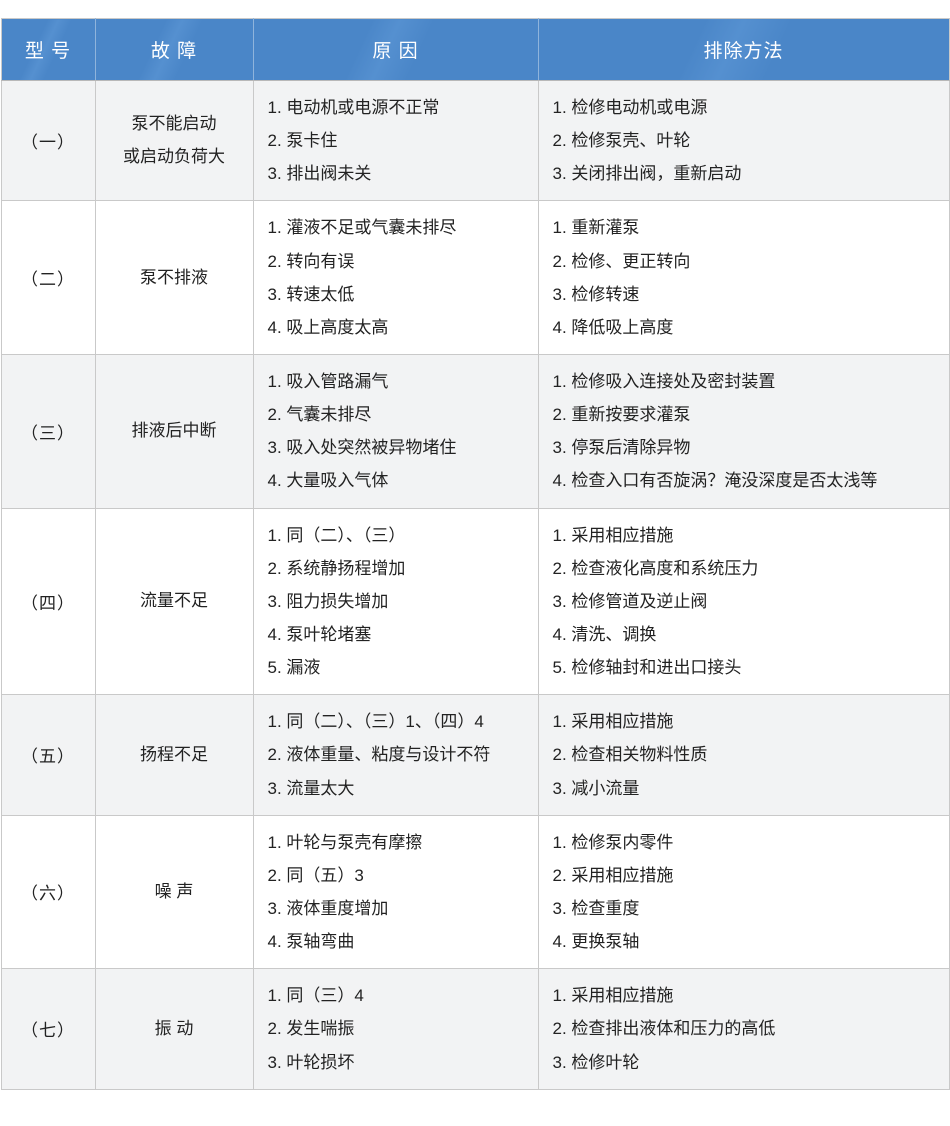  Describe the element at coordinates (328, 327) in the screenshot. I see `cause-item: 4. 吸上高度太高` at that location.